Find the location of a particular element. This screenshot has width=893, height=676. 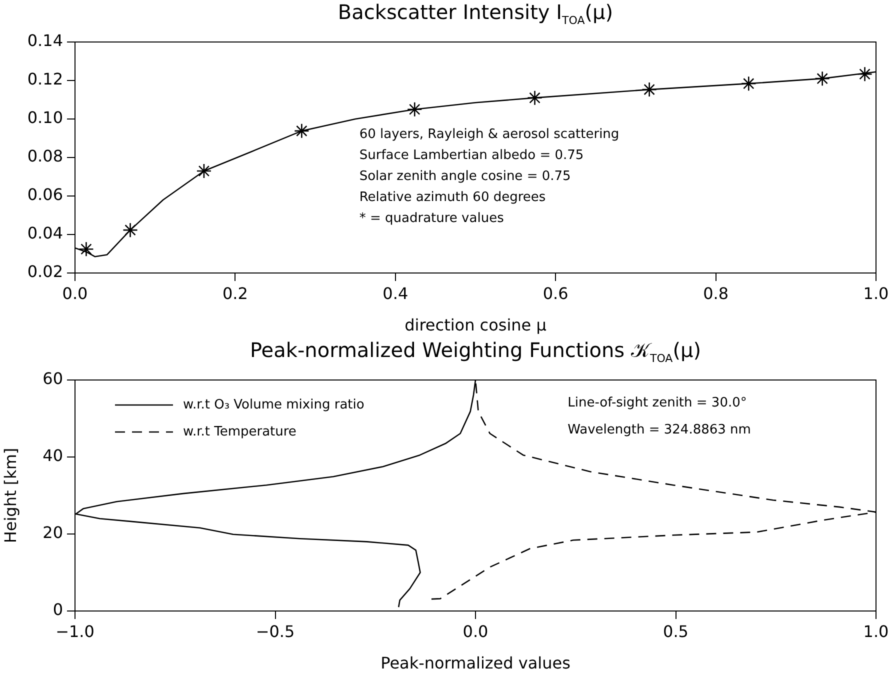

y-tick-label: 60 is located at coordinates (52, 378).